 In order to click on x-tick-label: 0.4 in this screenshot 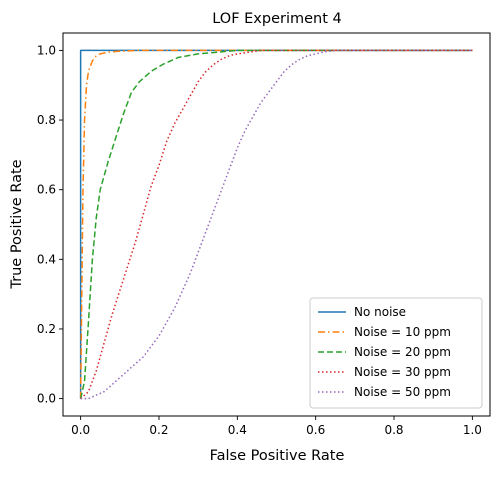, I will do `click(237, 430)`.